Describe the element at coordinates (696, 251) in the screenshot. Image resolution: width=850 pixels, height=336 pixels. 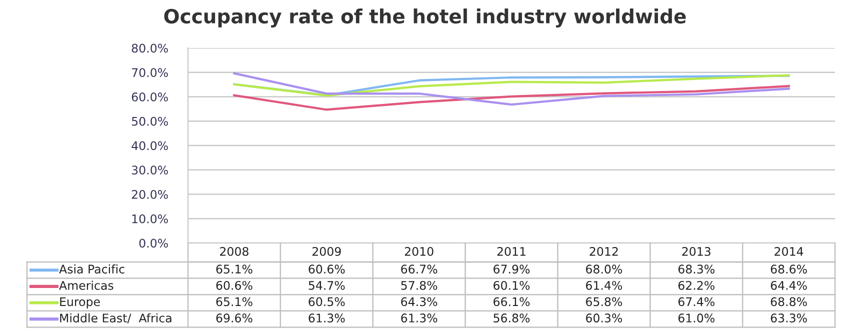
I see `x-tick-label: 2013` at that location.